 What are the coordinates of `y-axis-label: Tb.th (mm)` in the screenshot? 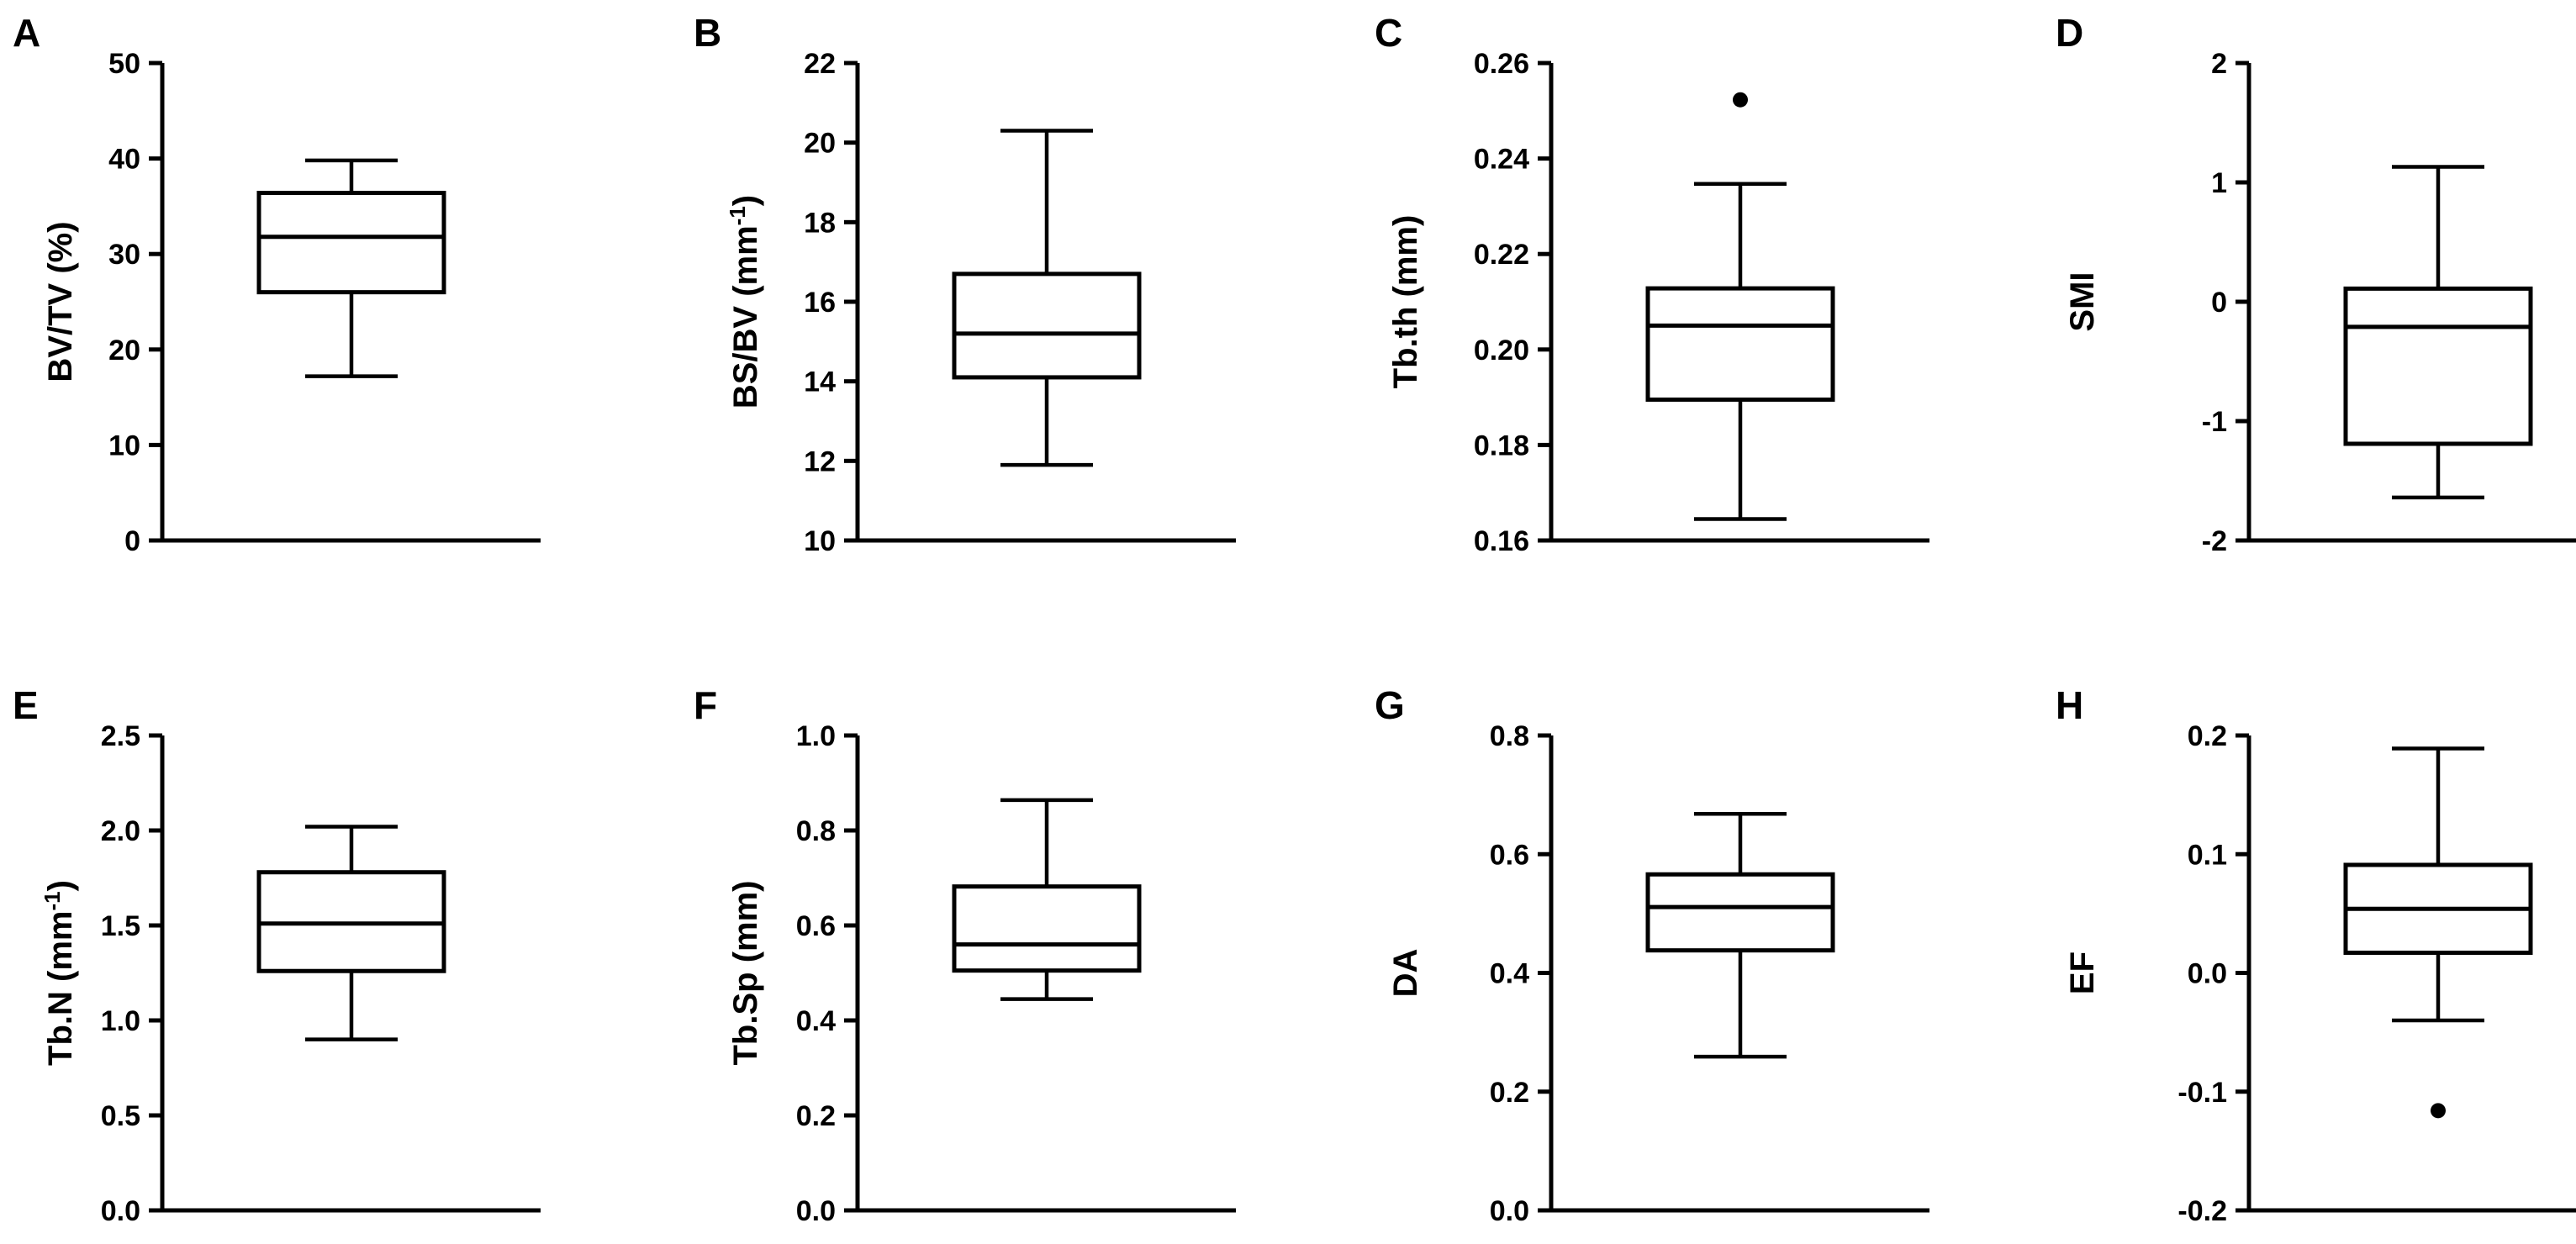 It's located at (1405, 302).